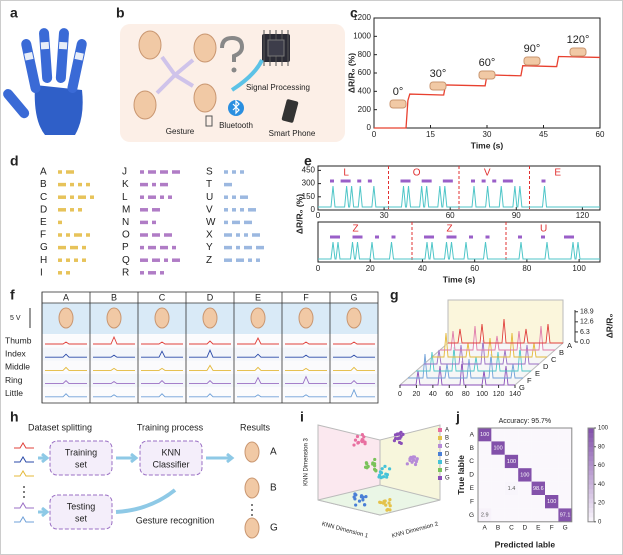 The width and height of the screenshot is (623, 555). Describe the element at coordinates (44, 247) in the screenshot. I see `morse-letter: G` at that location.